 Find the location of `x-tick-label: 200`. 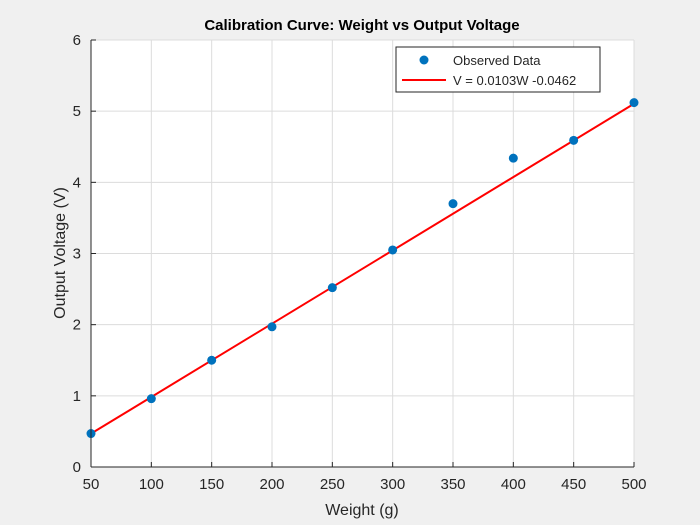

x-tick-label: 200 is located at coordinates (271, 484).